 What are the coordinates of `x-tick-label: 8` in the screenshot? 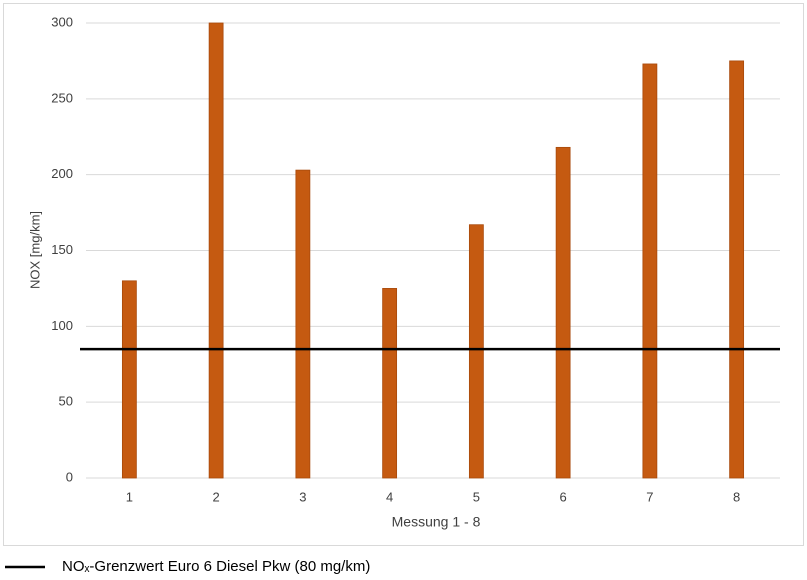 It's located at (736, 496).